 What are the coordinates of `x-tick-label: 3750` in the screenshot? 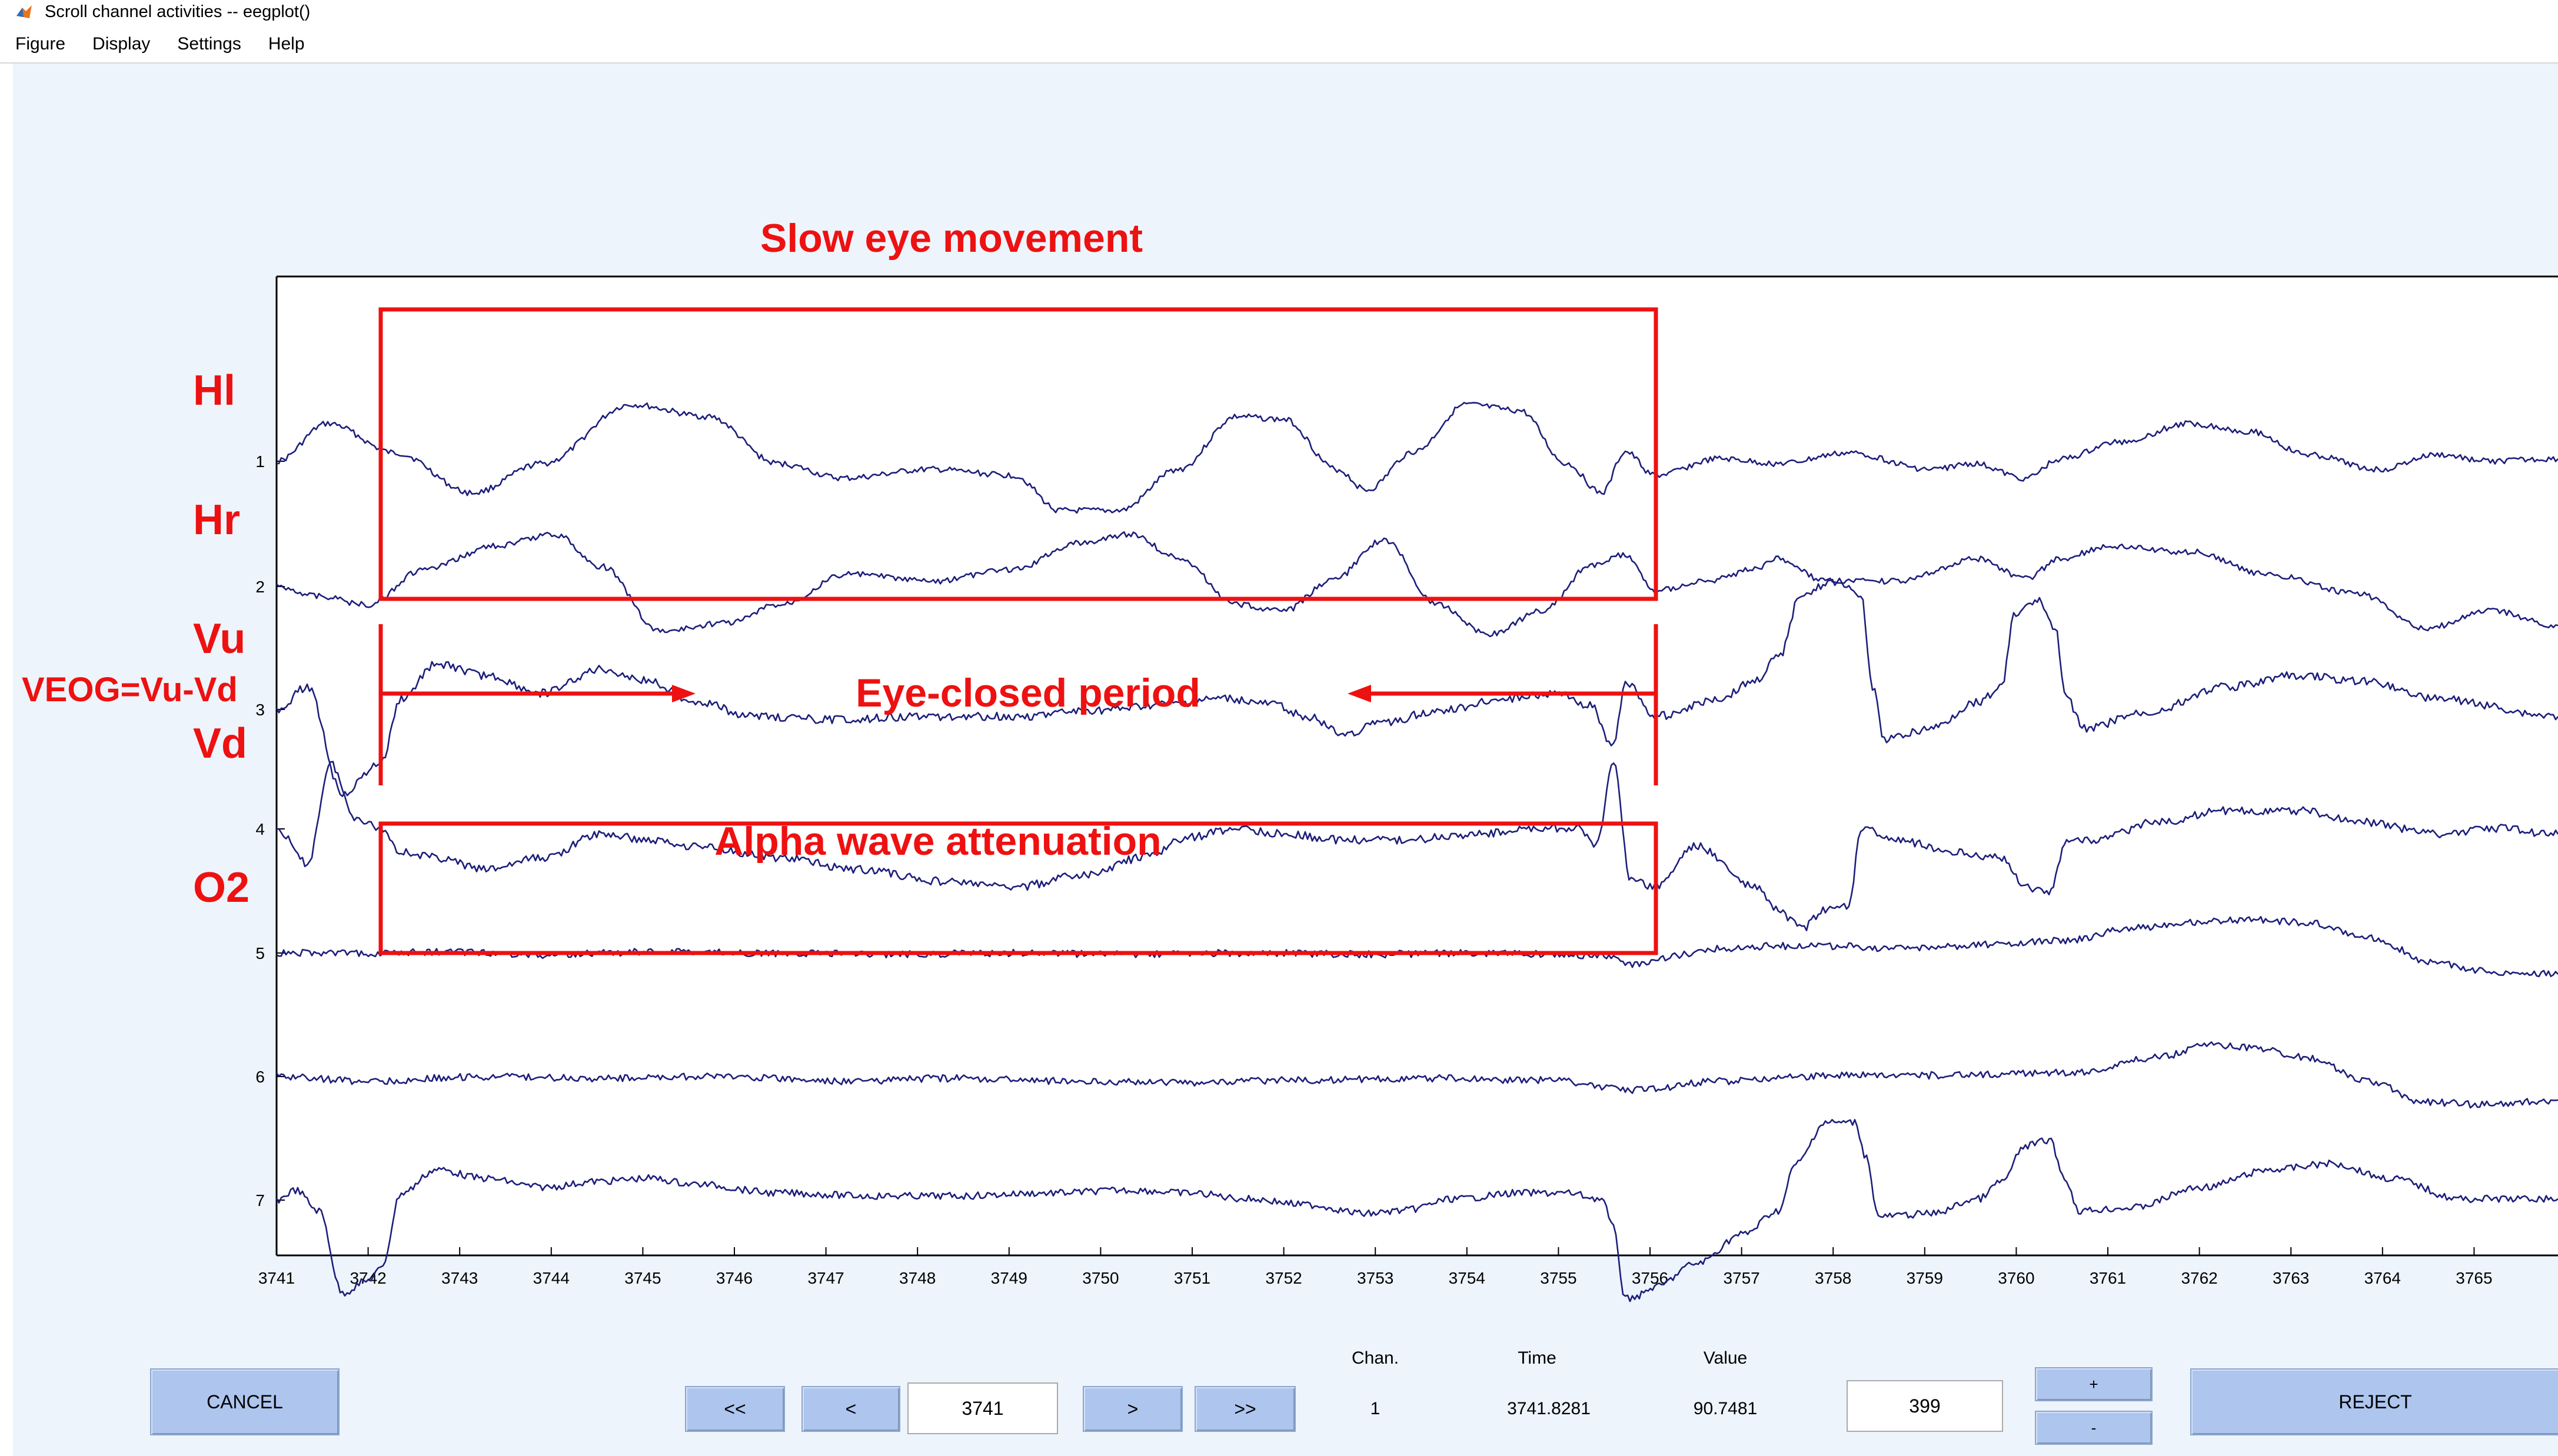 It's located at (1100, 1278).